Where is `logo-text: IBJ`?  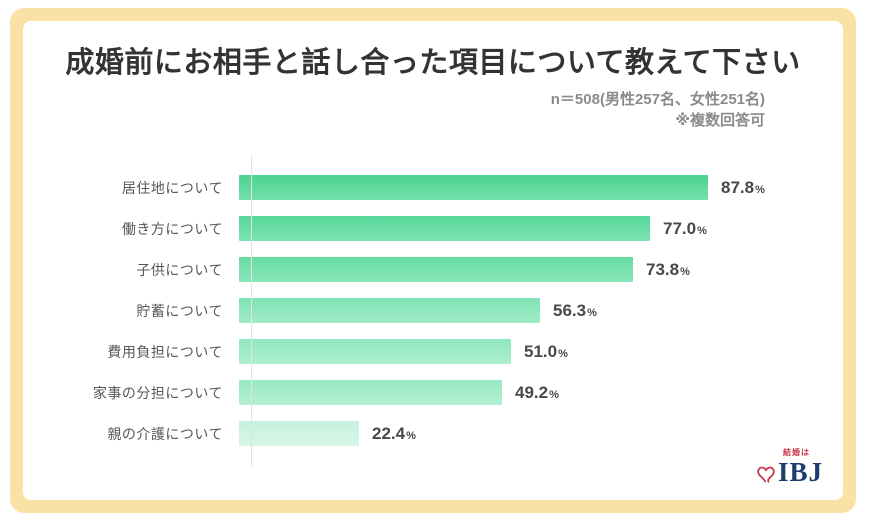
logo-text: IBJ is located at coordinates (800, 472).